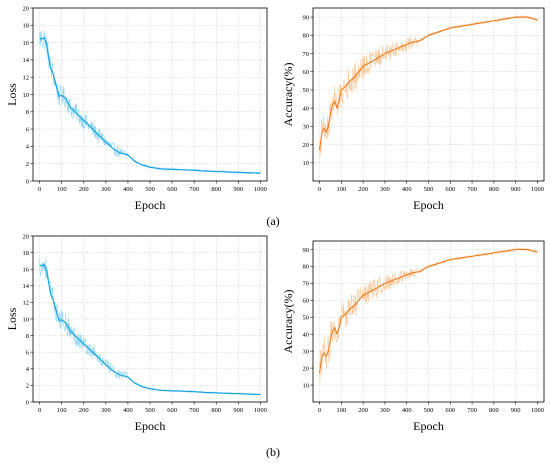 This screenshot has width=550, height=464. Describe the element at coordinates (28, 129) in the screenshot. I see `y-tick-label: 6` at that location.